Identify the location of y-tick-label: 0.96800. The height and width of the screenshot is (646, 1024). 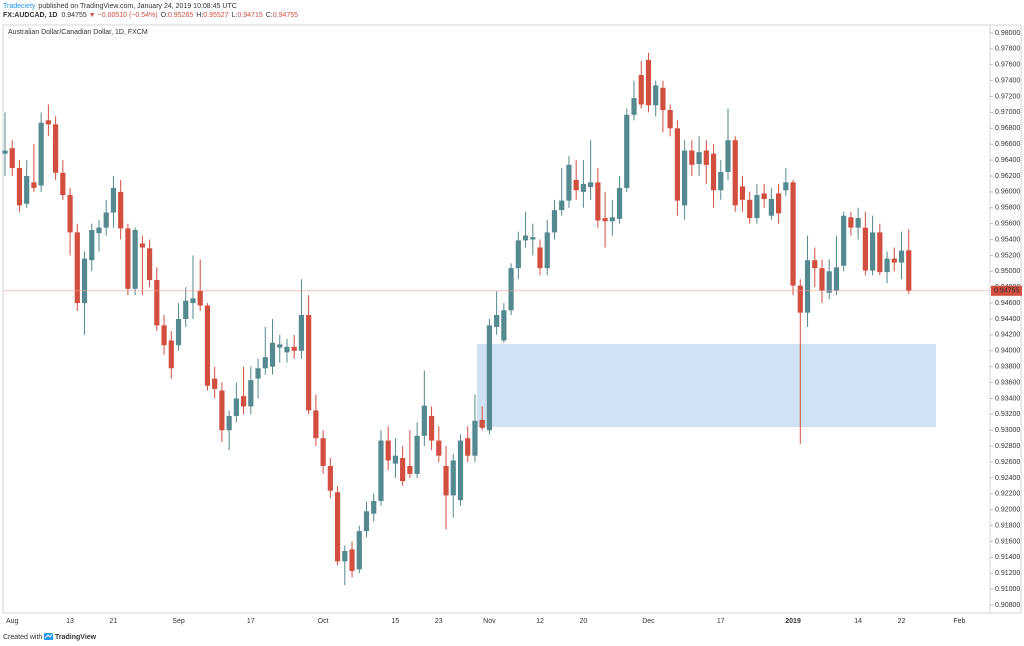
(1007, 128).